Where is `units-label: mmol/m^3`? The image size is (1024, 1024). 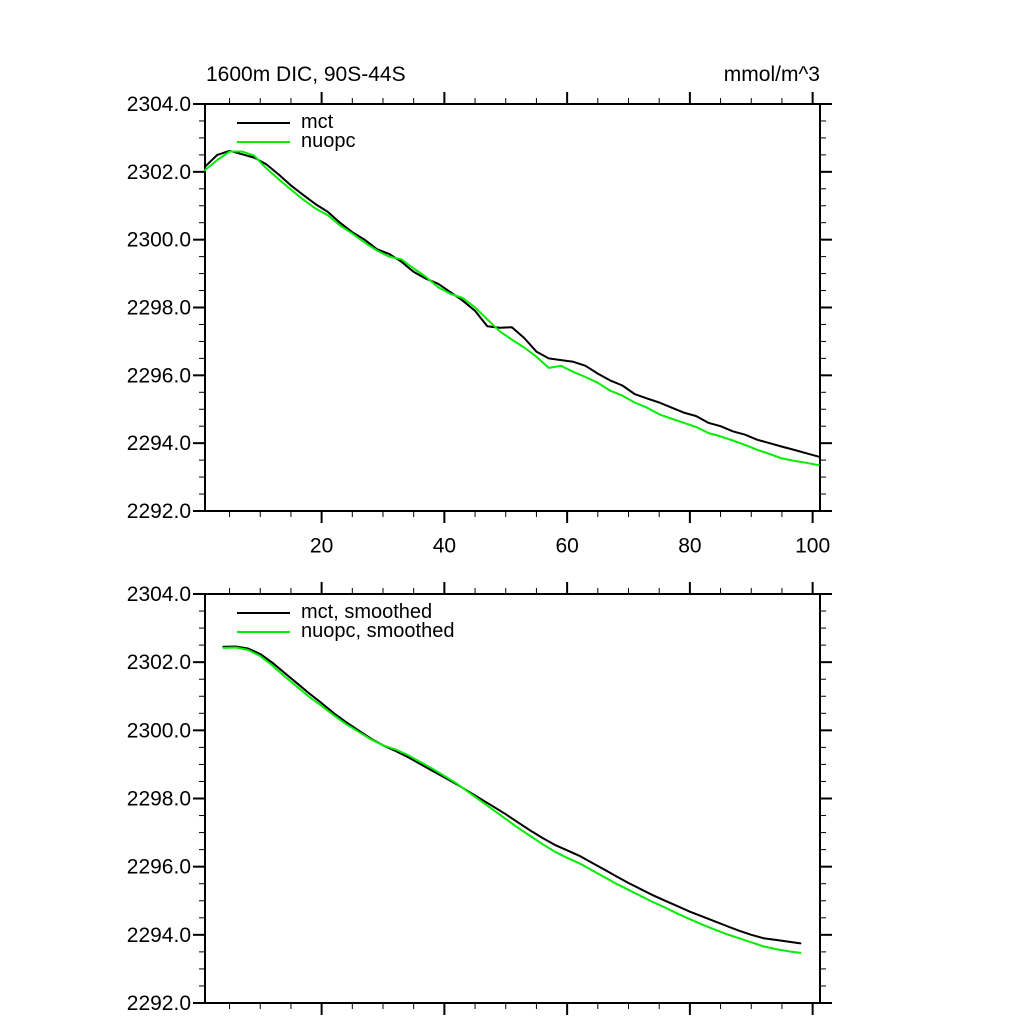
units-label: mmol/m^3 is located at coordinates (771, 74).